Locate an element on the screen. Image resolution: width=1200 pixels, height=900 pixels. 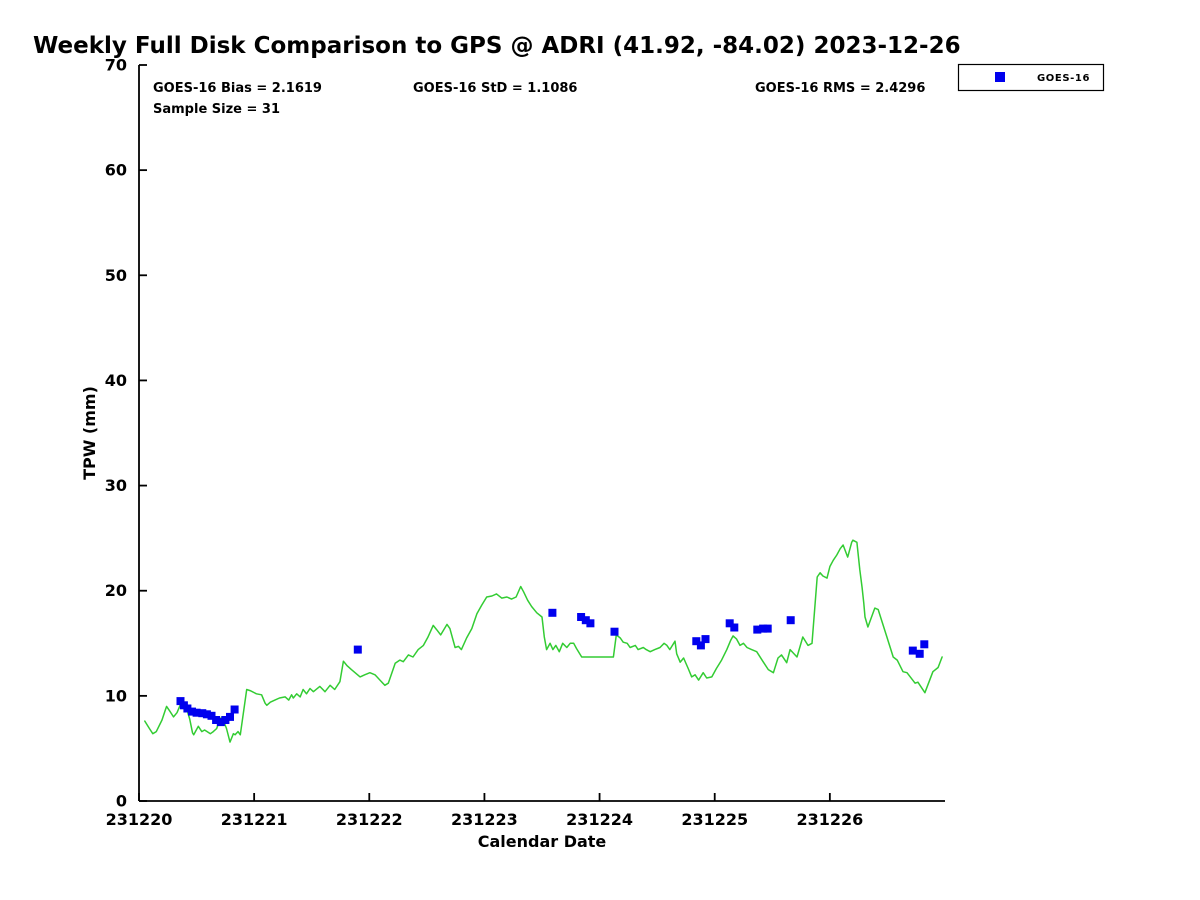
x-axis-label: Calendar Date is located at coordinates (542, 841).